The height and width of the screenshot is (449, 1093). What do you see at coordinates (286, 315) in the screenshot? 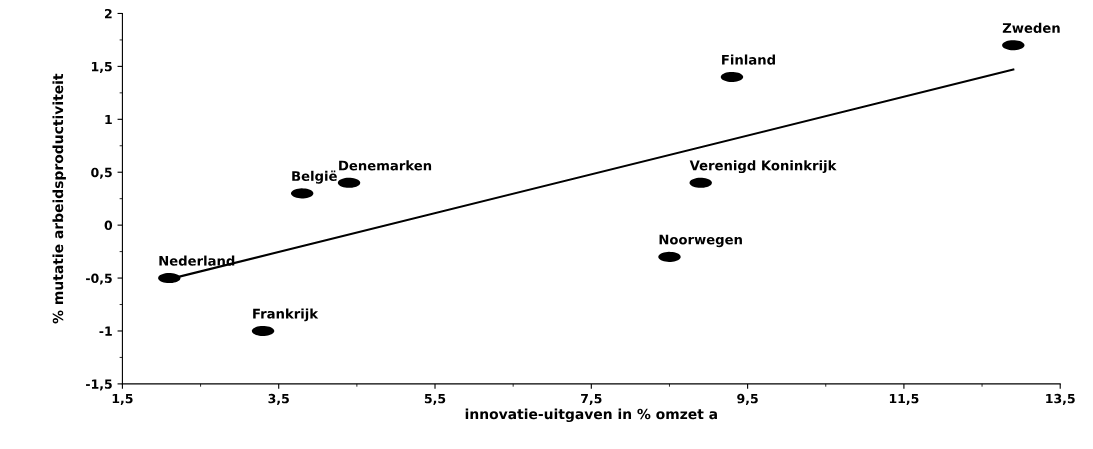
I see `annotation: Frankrijk` at bounding box center [286, 315].